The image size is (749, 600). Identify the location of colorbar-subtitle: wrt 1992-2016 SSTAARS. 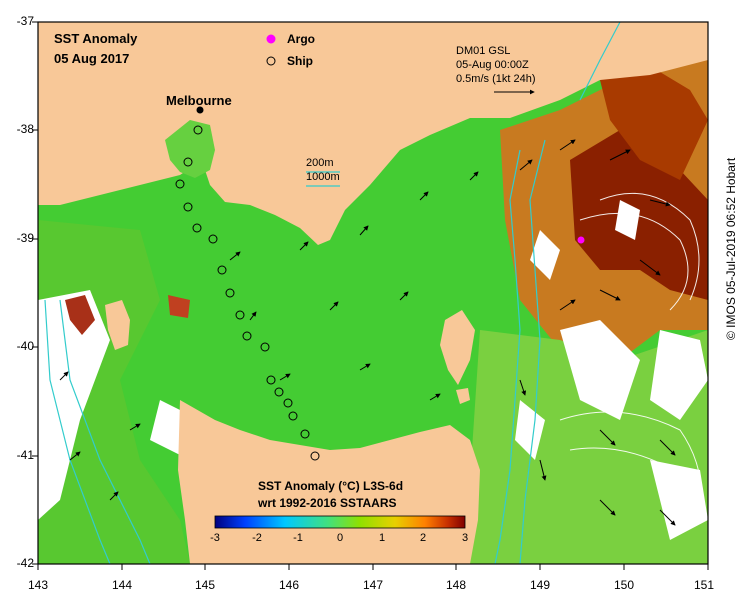
(327, 503).